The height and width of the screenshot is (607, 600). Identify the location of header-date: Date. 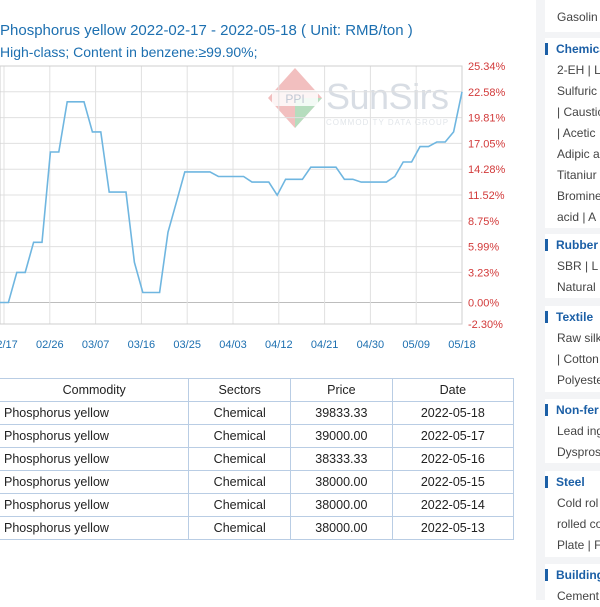
(453, 390).